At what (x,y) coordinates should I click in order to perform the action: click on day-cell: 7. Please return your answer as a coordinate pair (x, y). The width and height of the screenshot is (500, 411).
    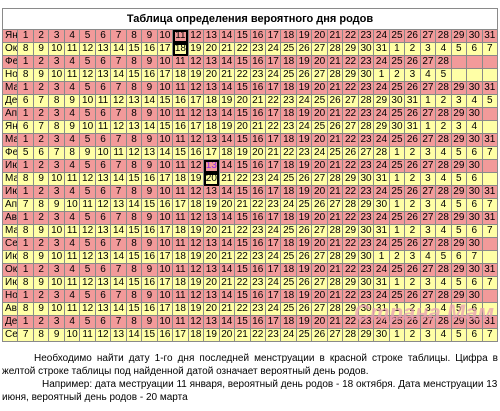
    Looking at the image, I should click on (118, 140).